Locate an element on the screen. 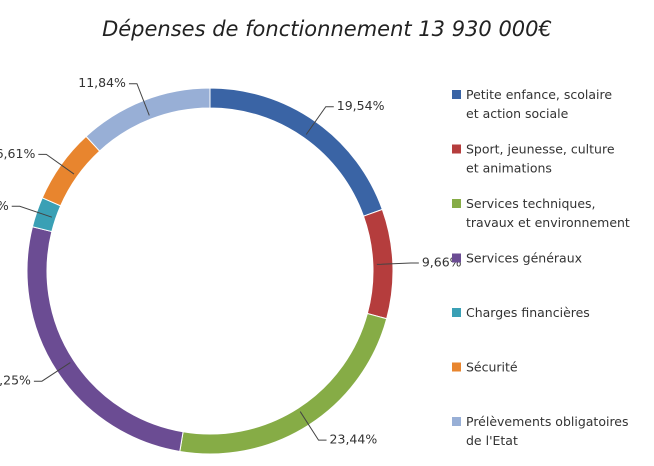  legend-label: Sport, jeunesse, culture et animations is located at coordinates (540, 158).